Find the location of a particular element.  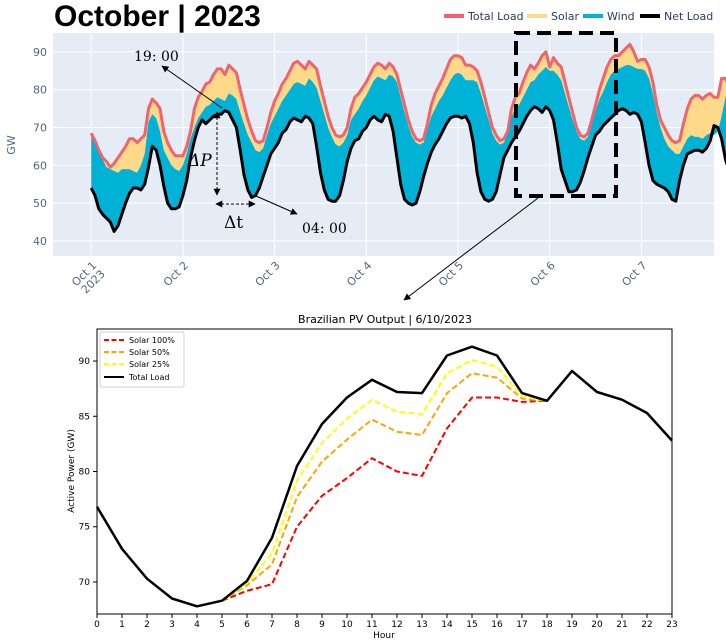

bottom-y-tick-label: 85 is located at coordinates (84, 417).